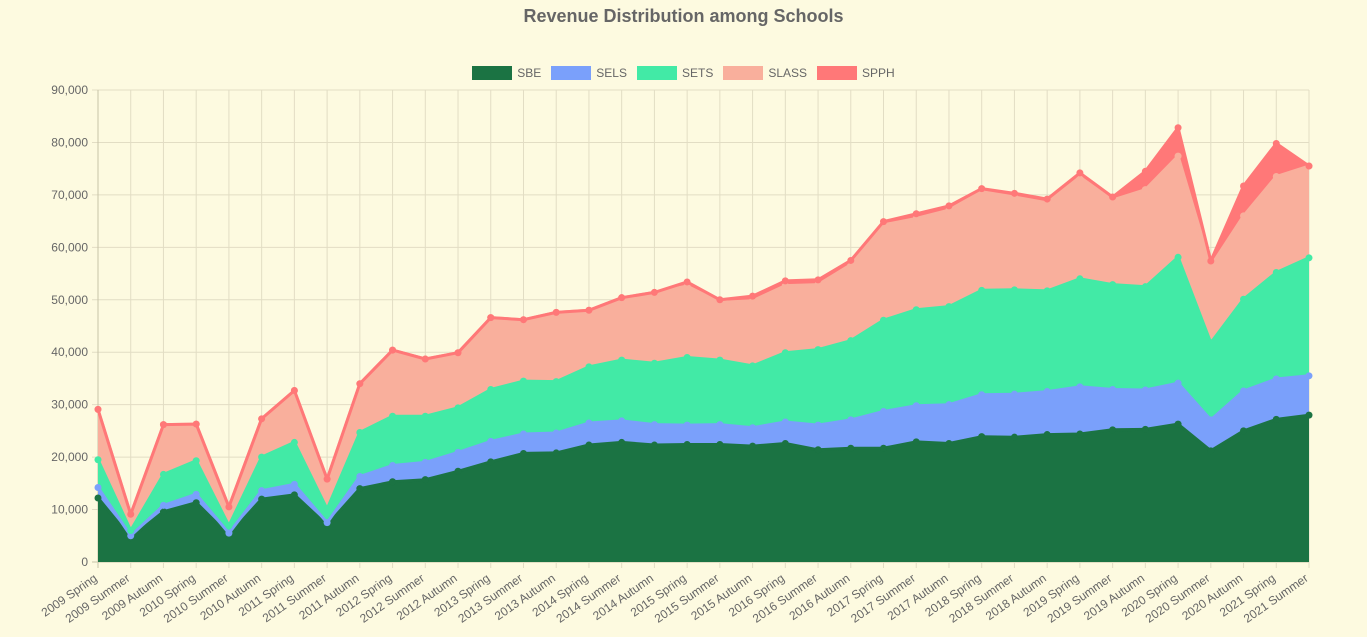  I want to click on legend-item-sbe: SBE, so click(506, 73).